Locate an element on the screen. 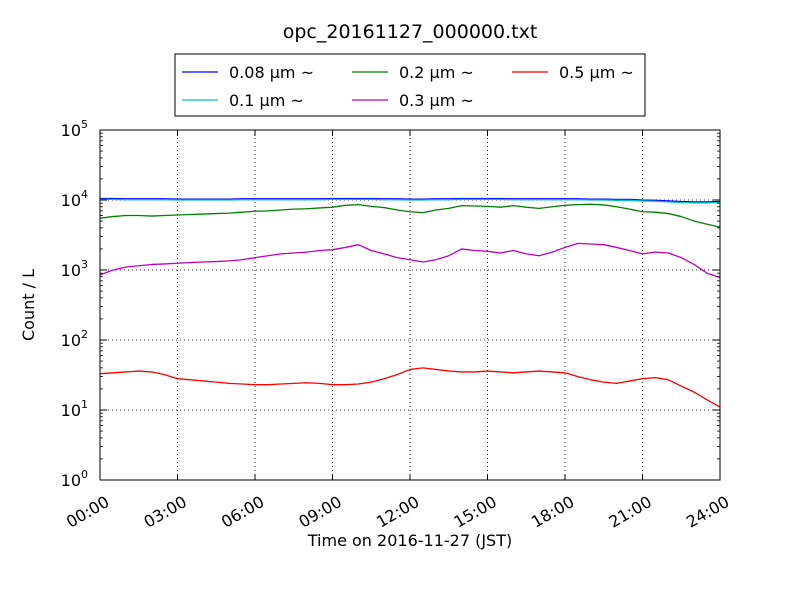 This screenshot has height=600, width=800. legend-label: 0.5 μm ~ is located at coordinates (596, 72).